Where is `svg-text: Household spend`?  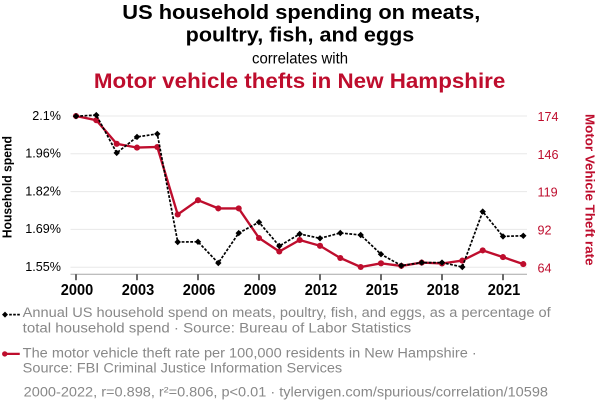
svg-text: Household spend is located at coordinates (8, 187).